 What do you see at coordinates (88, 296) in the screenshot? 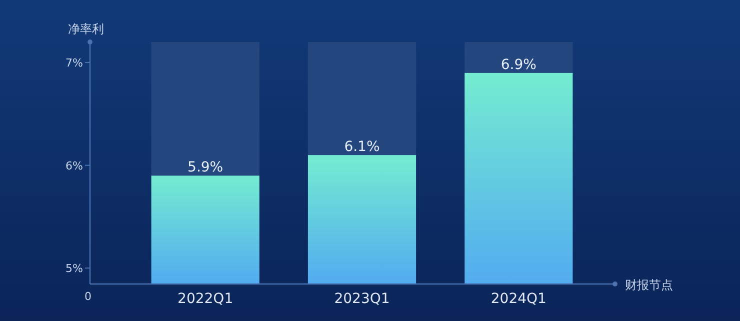
I see `text: 0` at bounding box center [88, 296].